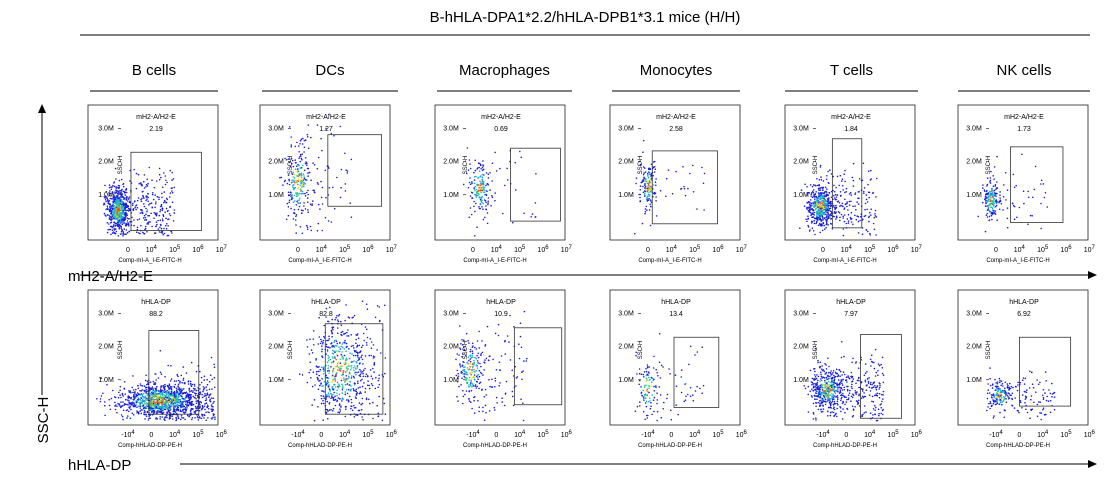 Image resolution: width=1110 pixels, height=486 pixels. What do you see at coordinates (543, 249) in the screenshot?
I see `x-tick-label: 106` at bounding box center [543, 249].